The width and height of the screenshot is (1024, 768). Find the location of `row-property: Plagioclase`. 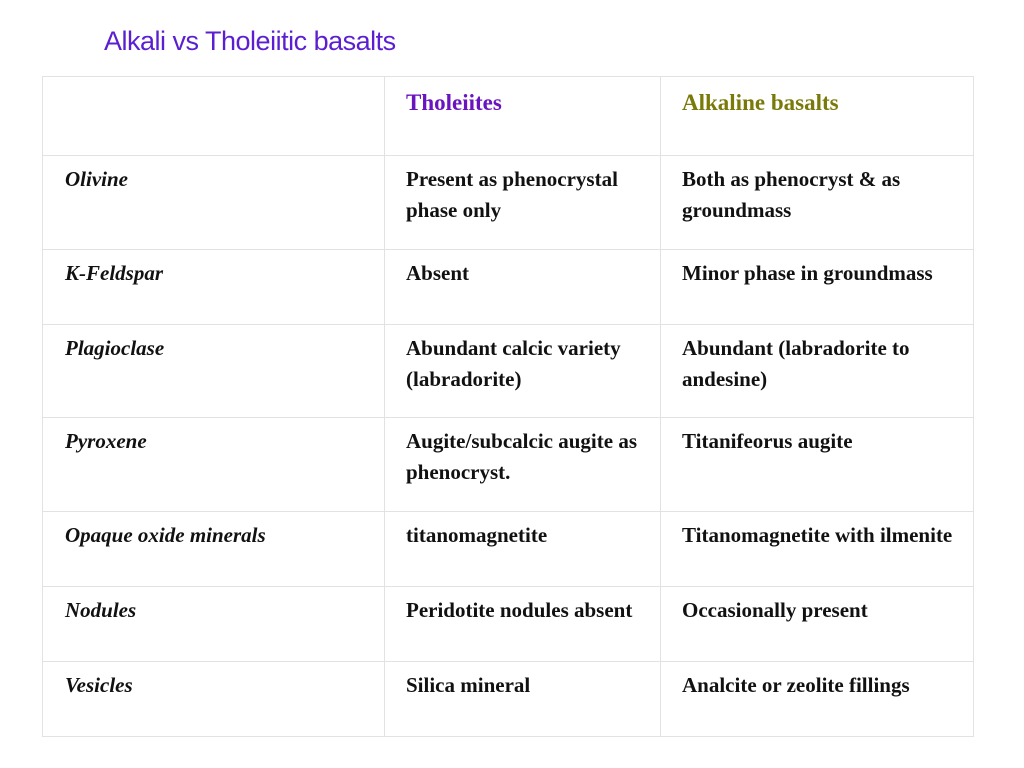

row-property: Plagioclase is located at coordinates (213, 371).